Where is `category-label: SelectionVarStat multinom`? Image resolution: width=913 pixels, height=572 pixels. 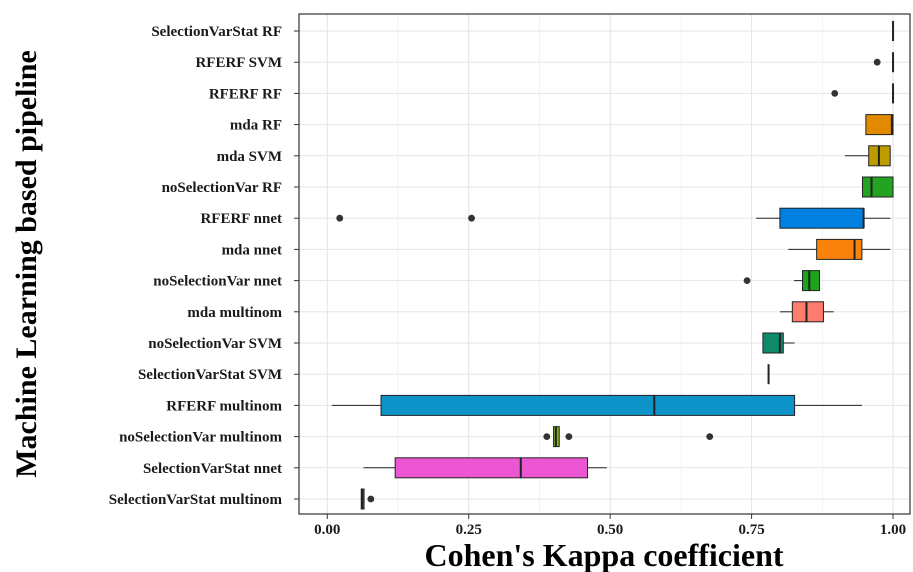
category-label: SelectionVarStat multinom is located at coordinates (196, 500).